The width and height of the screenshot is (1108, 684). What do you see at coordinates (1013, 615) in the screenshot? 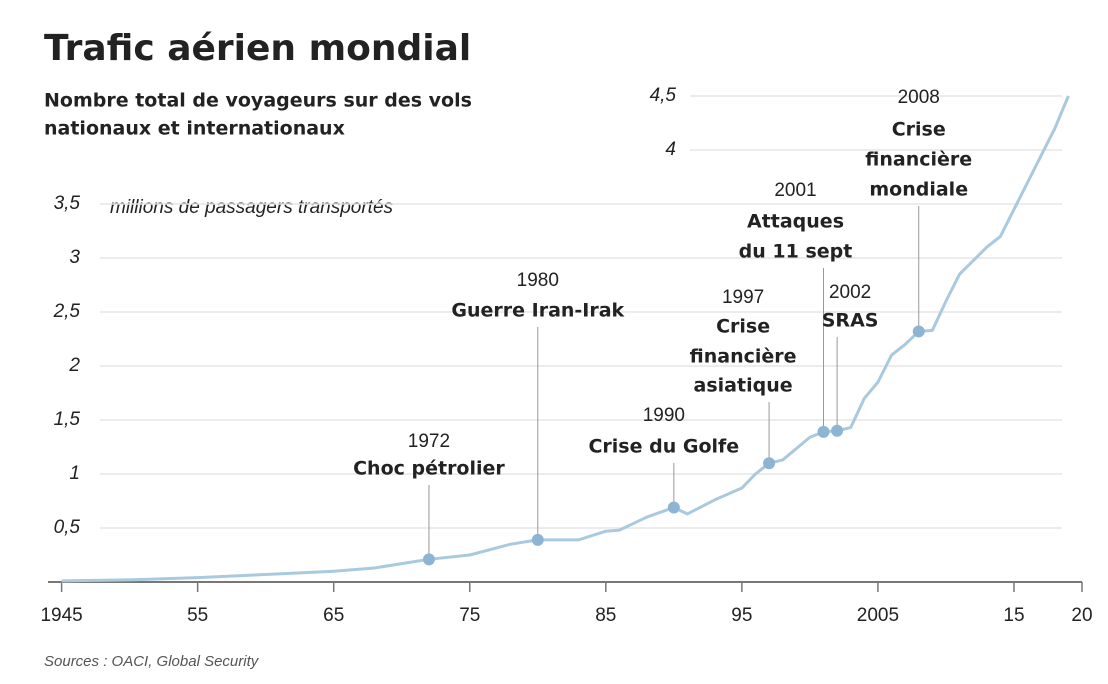
I see `x-tick-label: 15` at bounding box center [1013, 615].